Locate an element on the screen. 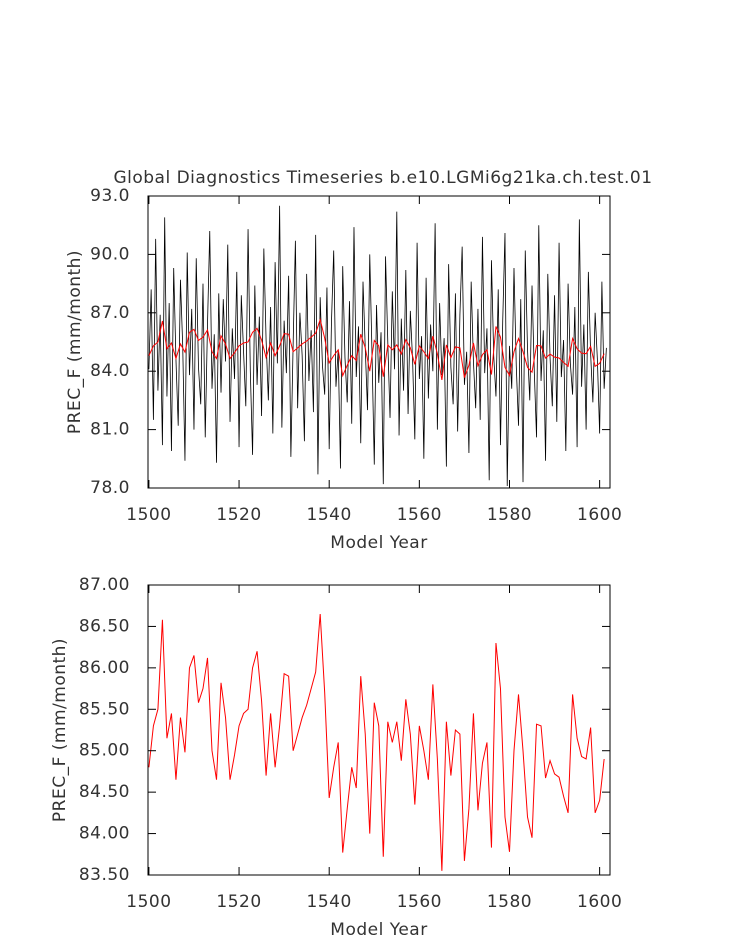 The width and height of the screenshot is (733, 945). series-line is located at coordinates (376, 349).